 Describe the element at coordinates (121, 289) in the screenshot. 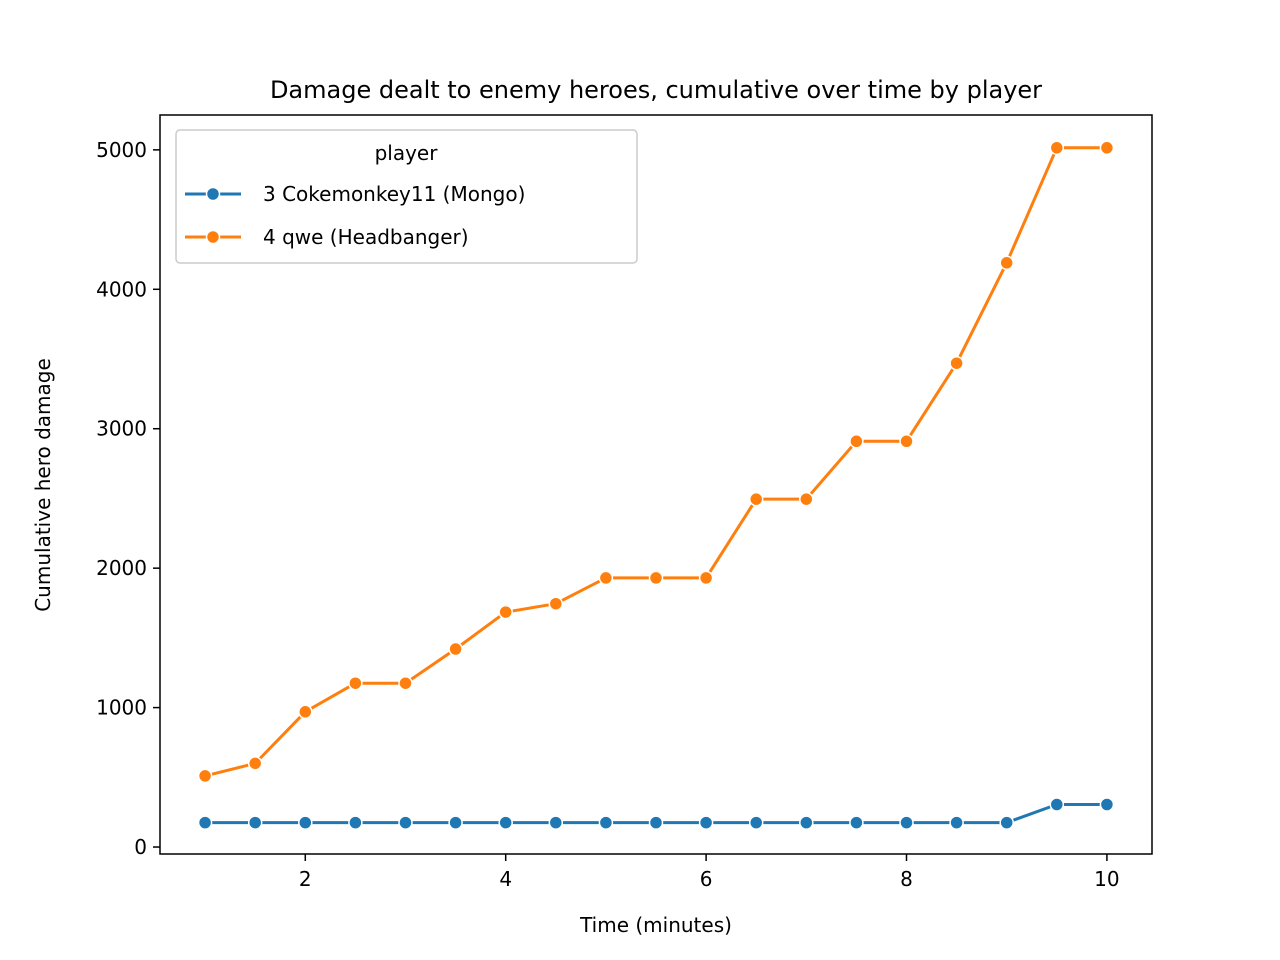

I see `y-tick-label: 4000` at that location.